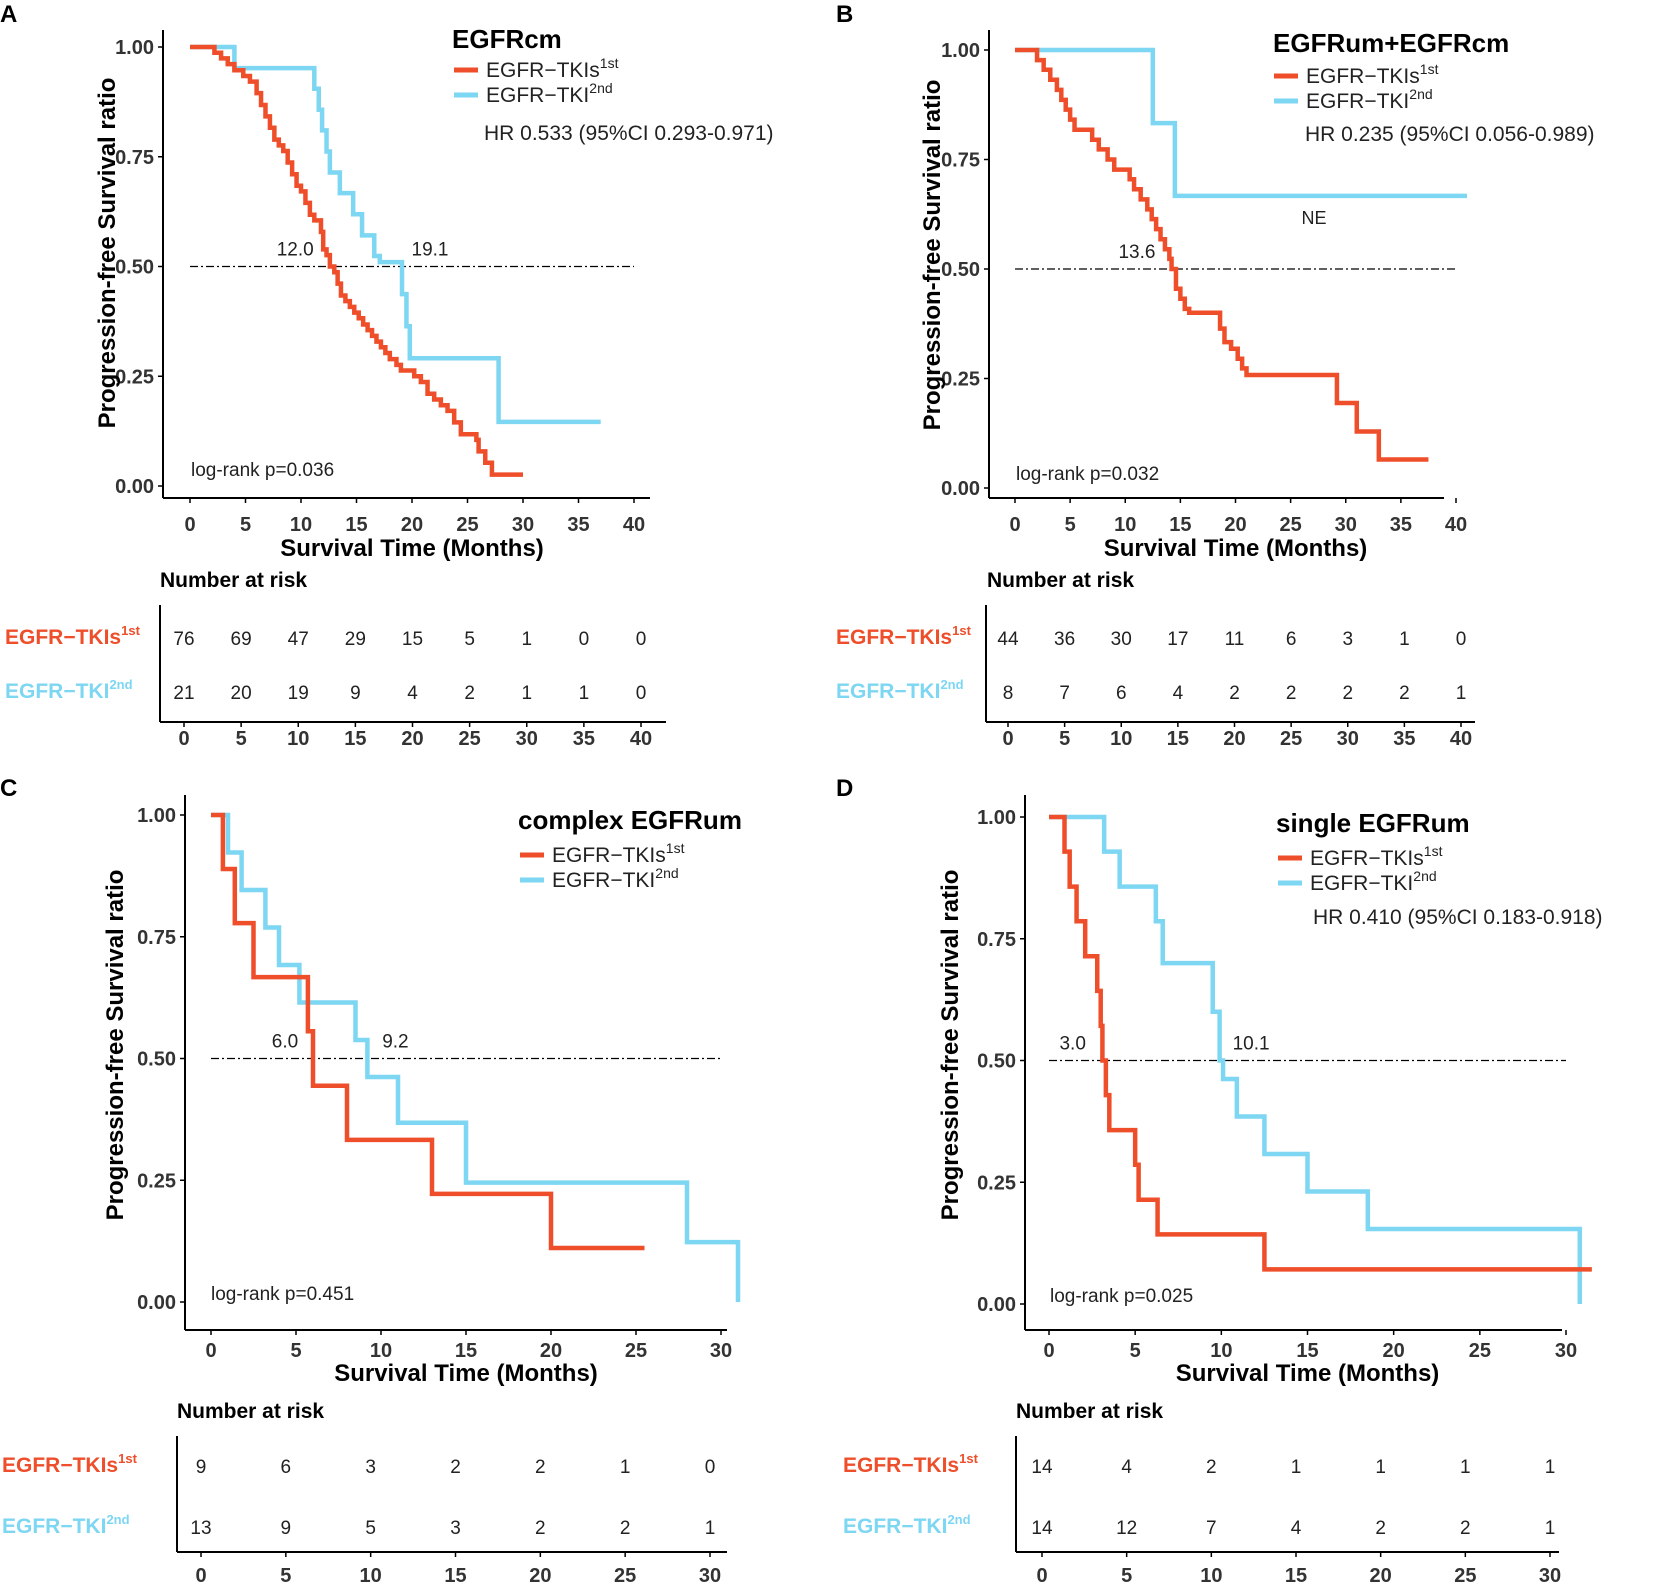 Image resolution: width=1654 pixels, height=1584 pixels. Describe the element at coordinates (1550, 1528) in the screenshot. I see `risk-count-second: 1` at that location.